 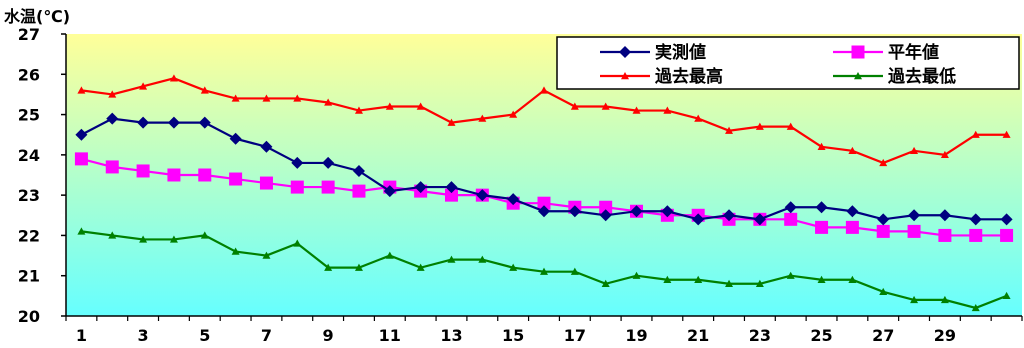 What do you see at coordinates (922, 76) in the screenshot?
I see `legend-label: 過去最低` at bounding box center [922, 76].